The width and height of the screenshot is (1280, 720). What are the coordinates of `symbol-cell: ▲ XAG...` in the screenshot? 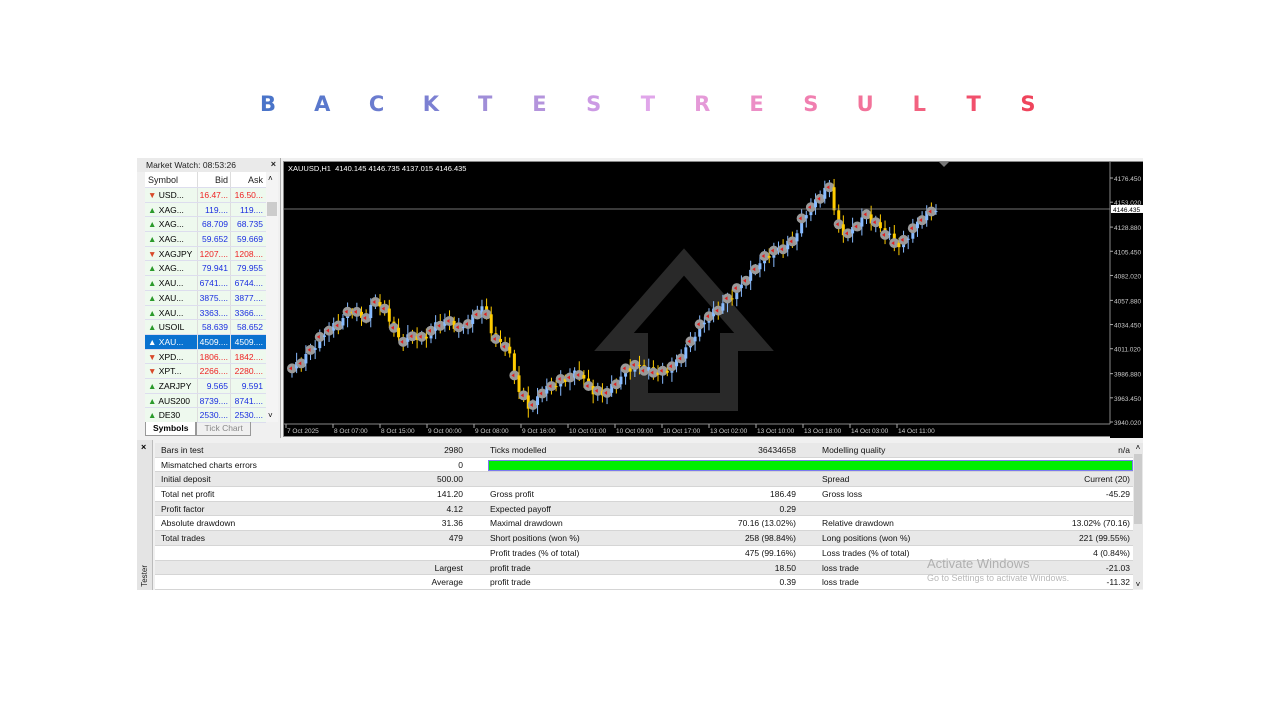 It's located at (171, 268).